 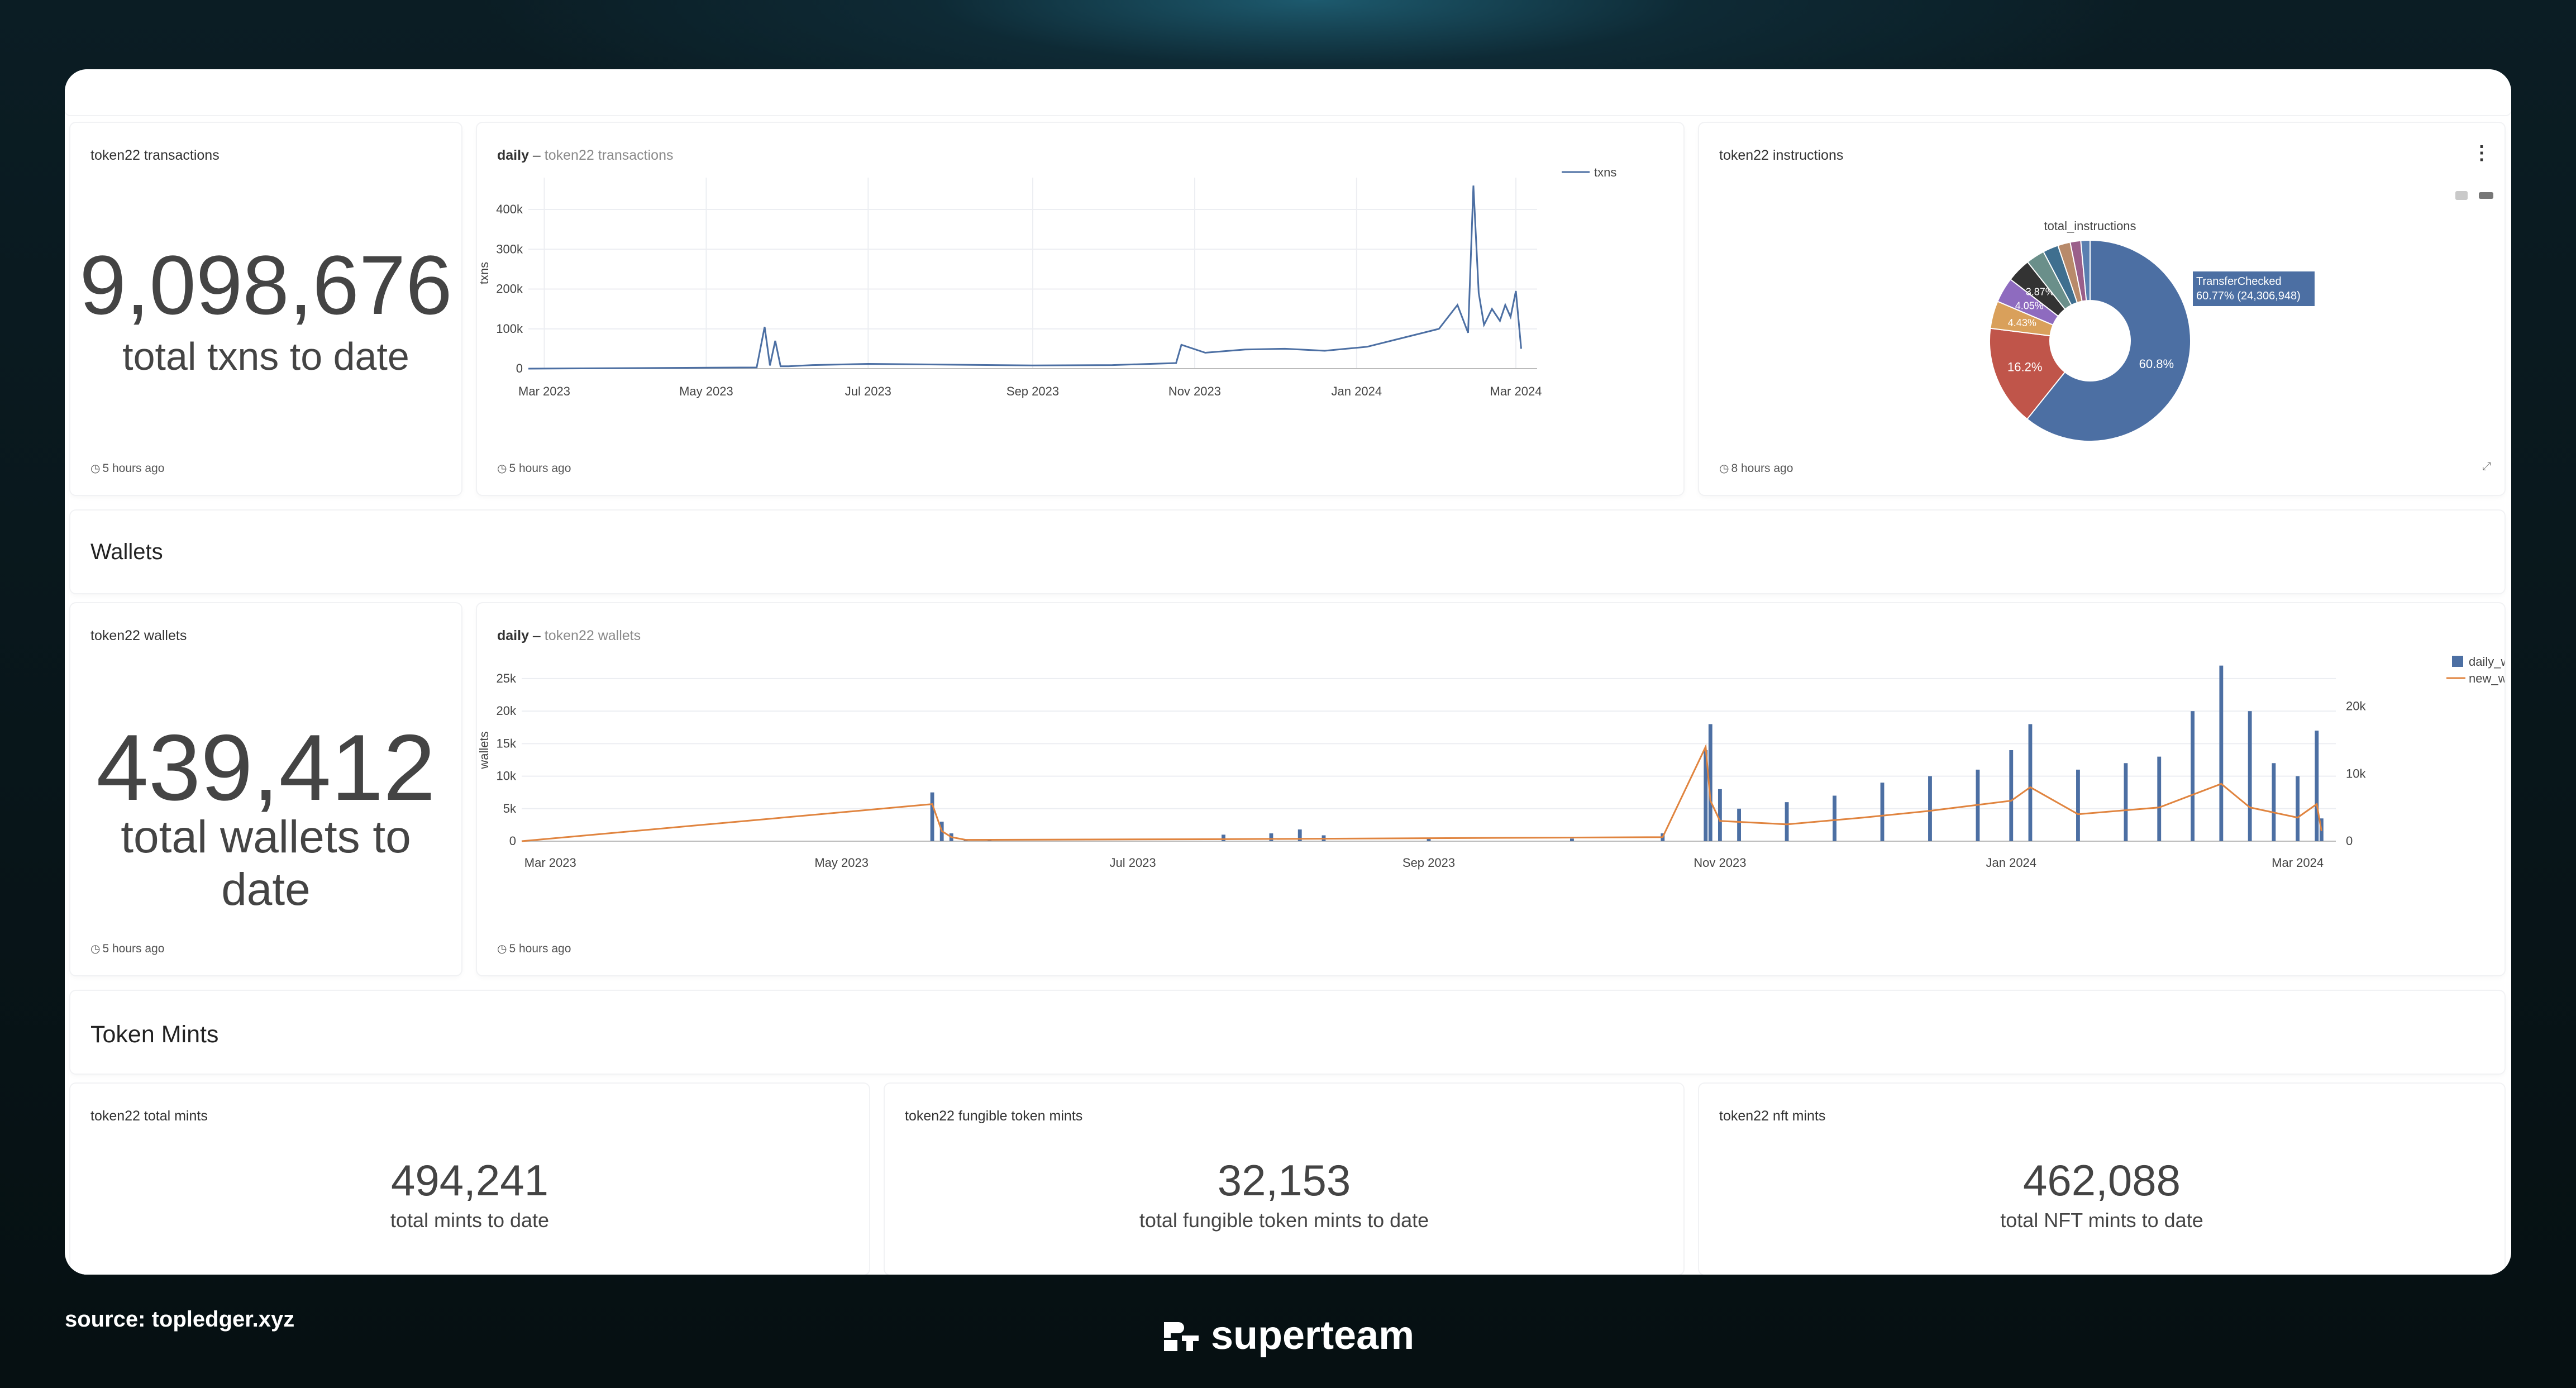 What do you see at coordinates (2350, 841) in the screenshot?
I see `y2-tick-label: 0` at bounding box center [2350, 841].